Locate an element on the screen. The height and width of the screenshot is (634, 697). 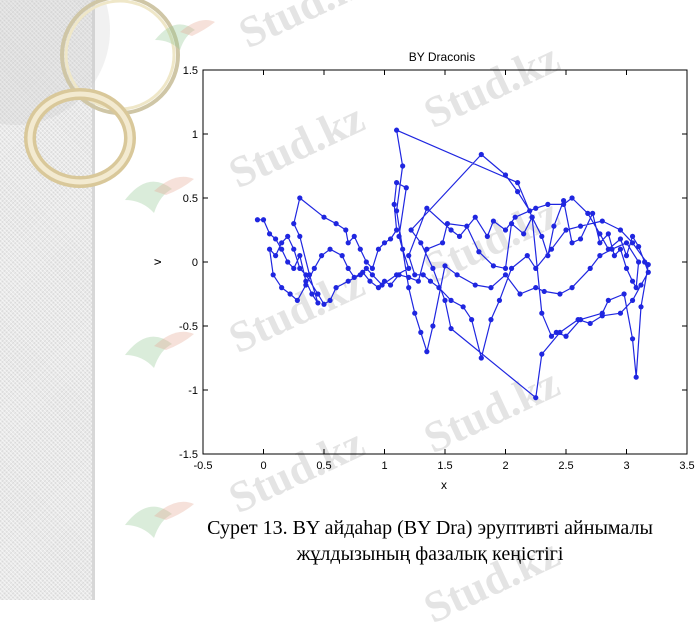
x-tick-label: 0 is located at coordinates (263, 466).